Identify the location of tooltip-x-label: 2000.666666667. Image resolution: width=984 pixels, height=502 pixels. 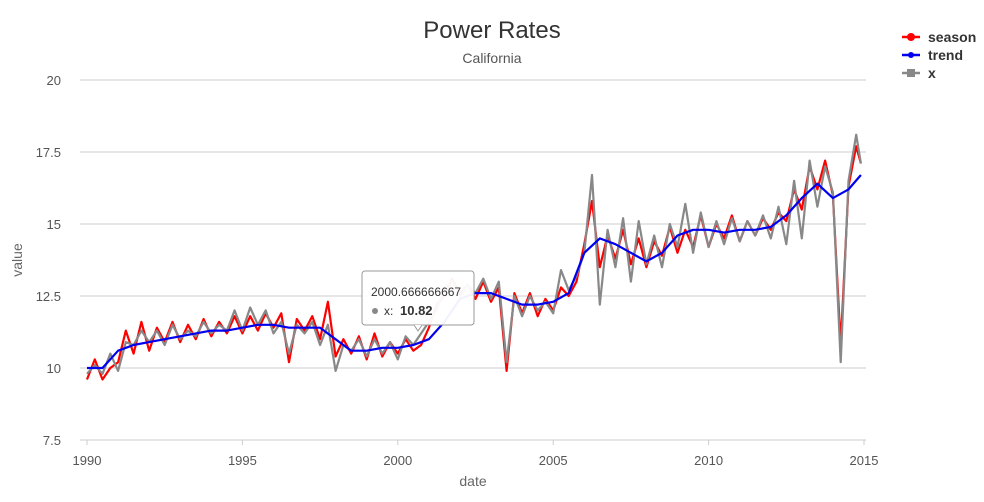
(416, 292).